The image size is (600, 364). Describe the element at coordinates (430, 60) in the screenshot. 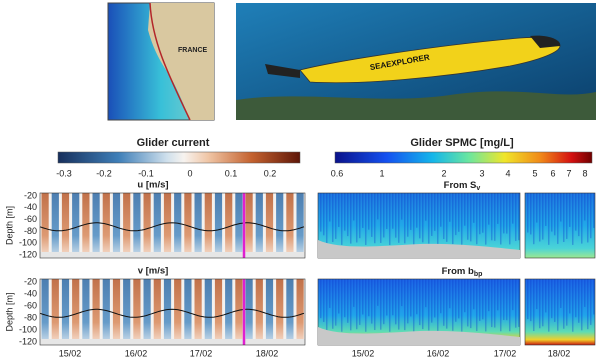

I see `glider` at that location.